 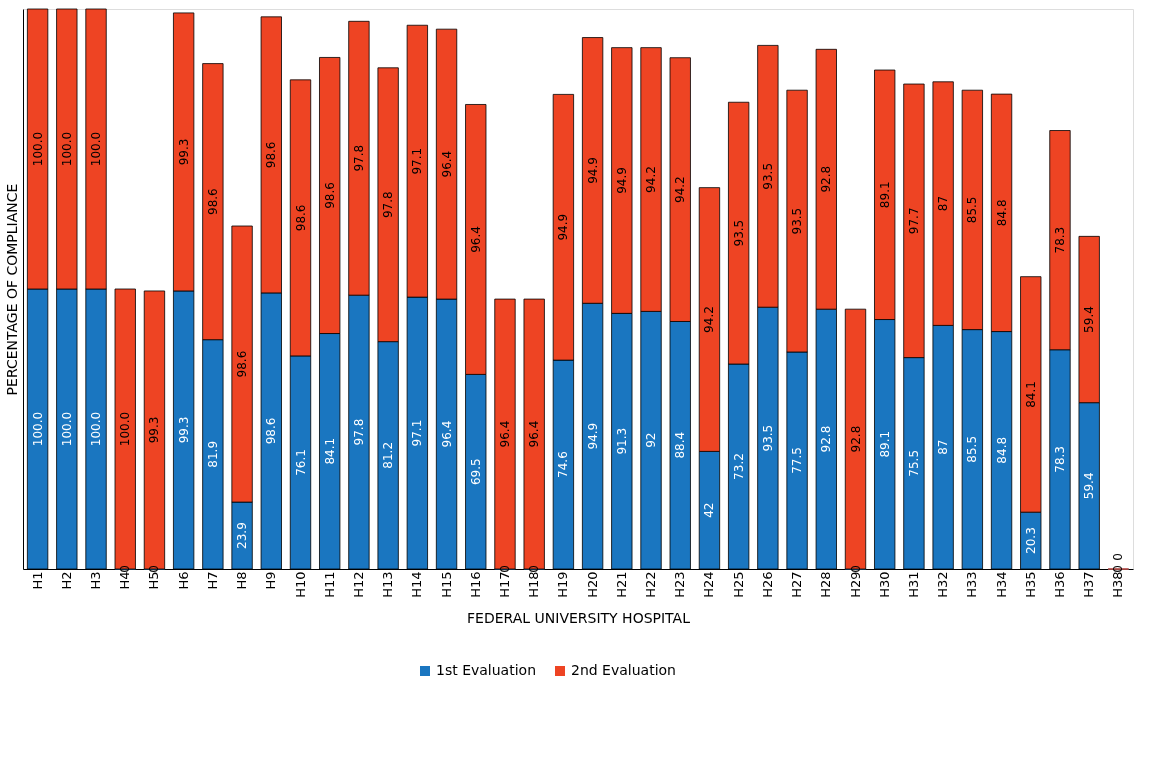 I want to click on x-tick-label: H18, so click(x=534, y=584).